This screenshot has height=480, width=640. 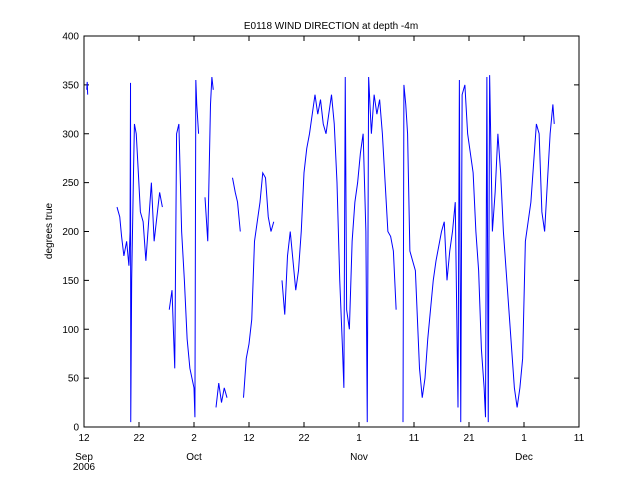 I want to click on y-tick-label: 200, so click(x=70, y=232).